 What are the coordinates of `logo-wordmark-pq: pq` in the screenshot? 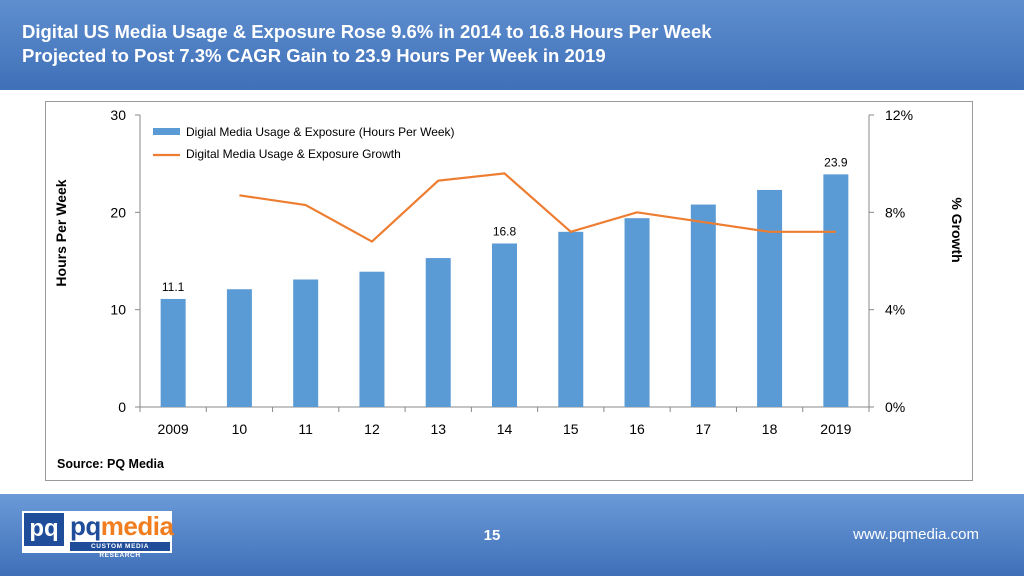 It's located at (85, 526).